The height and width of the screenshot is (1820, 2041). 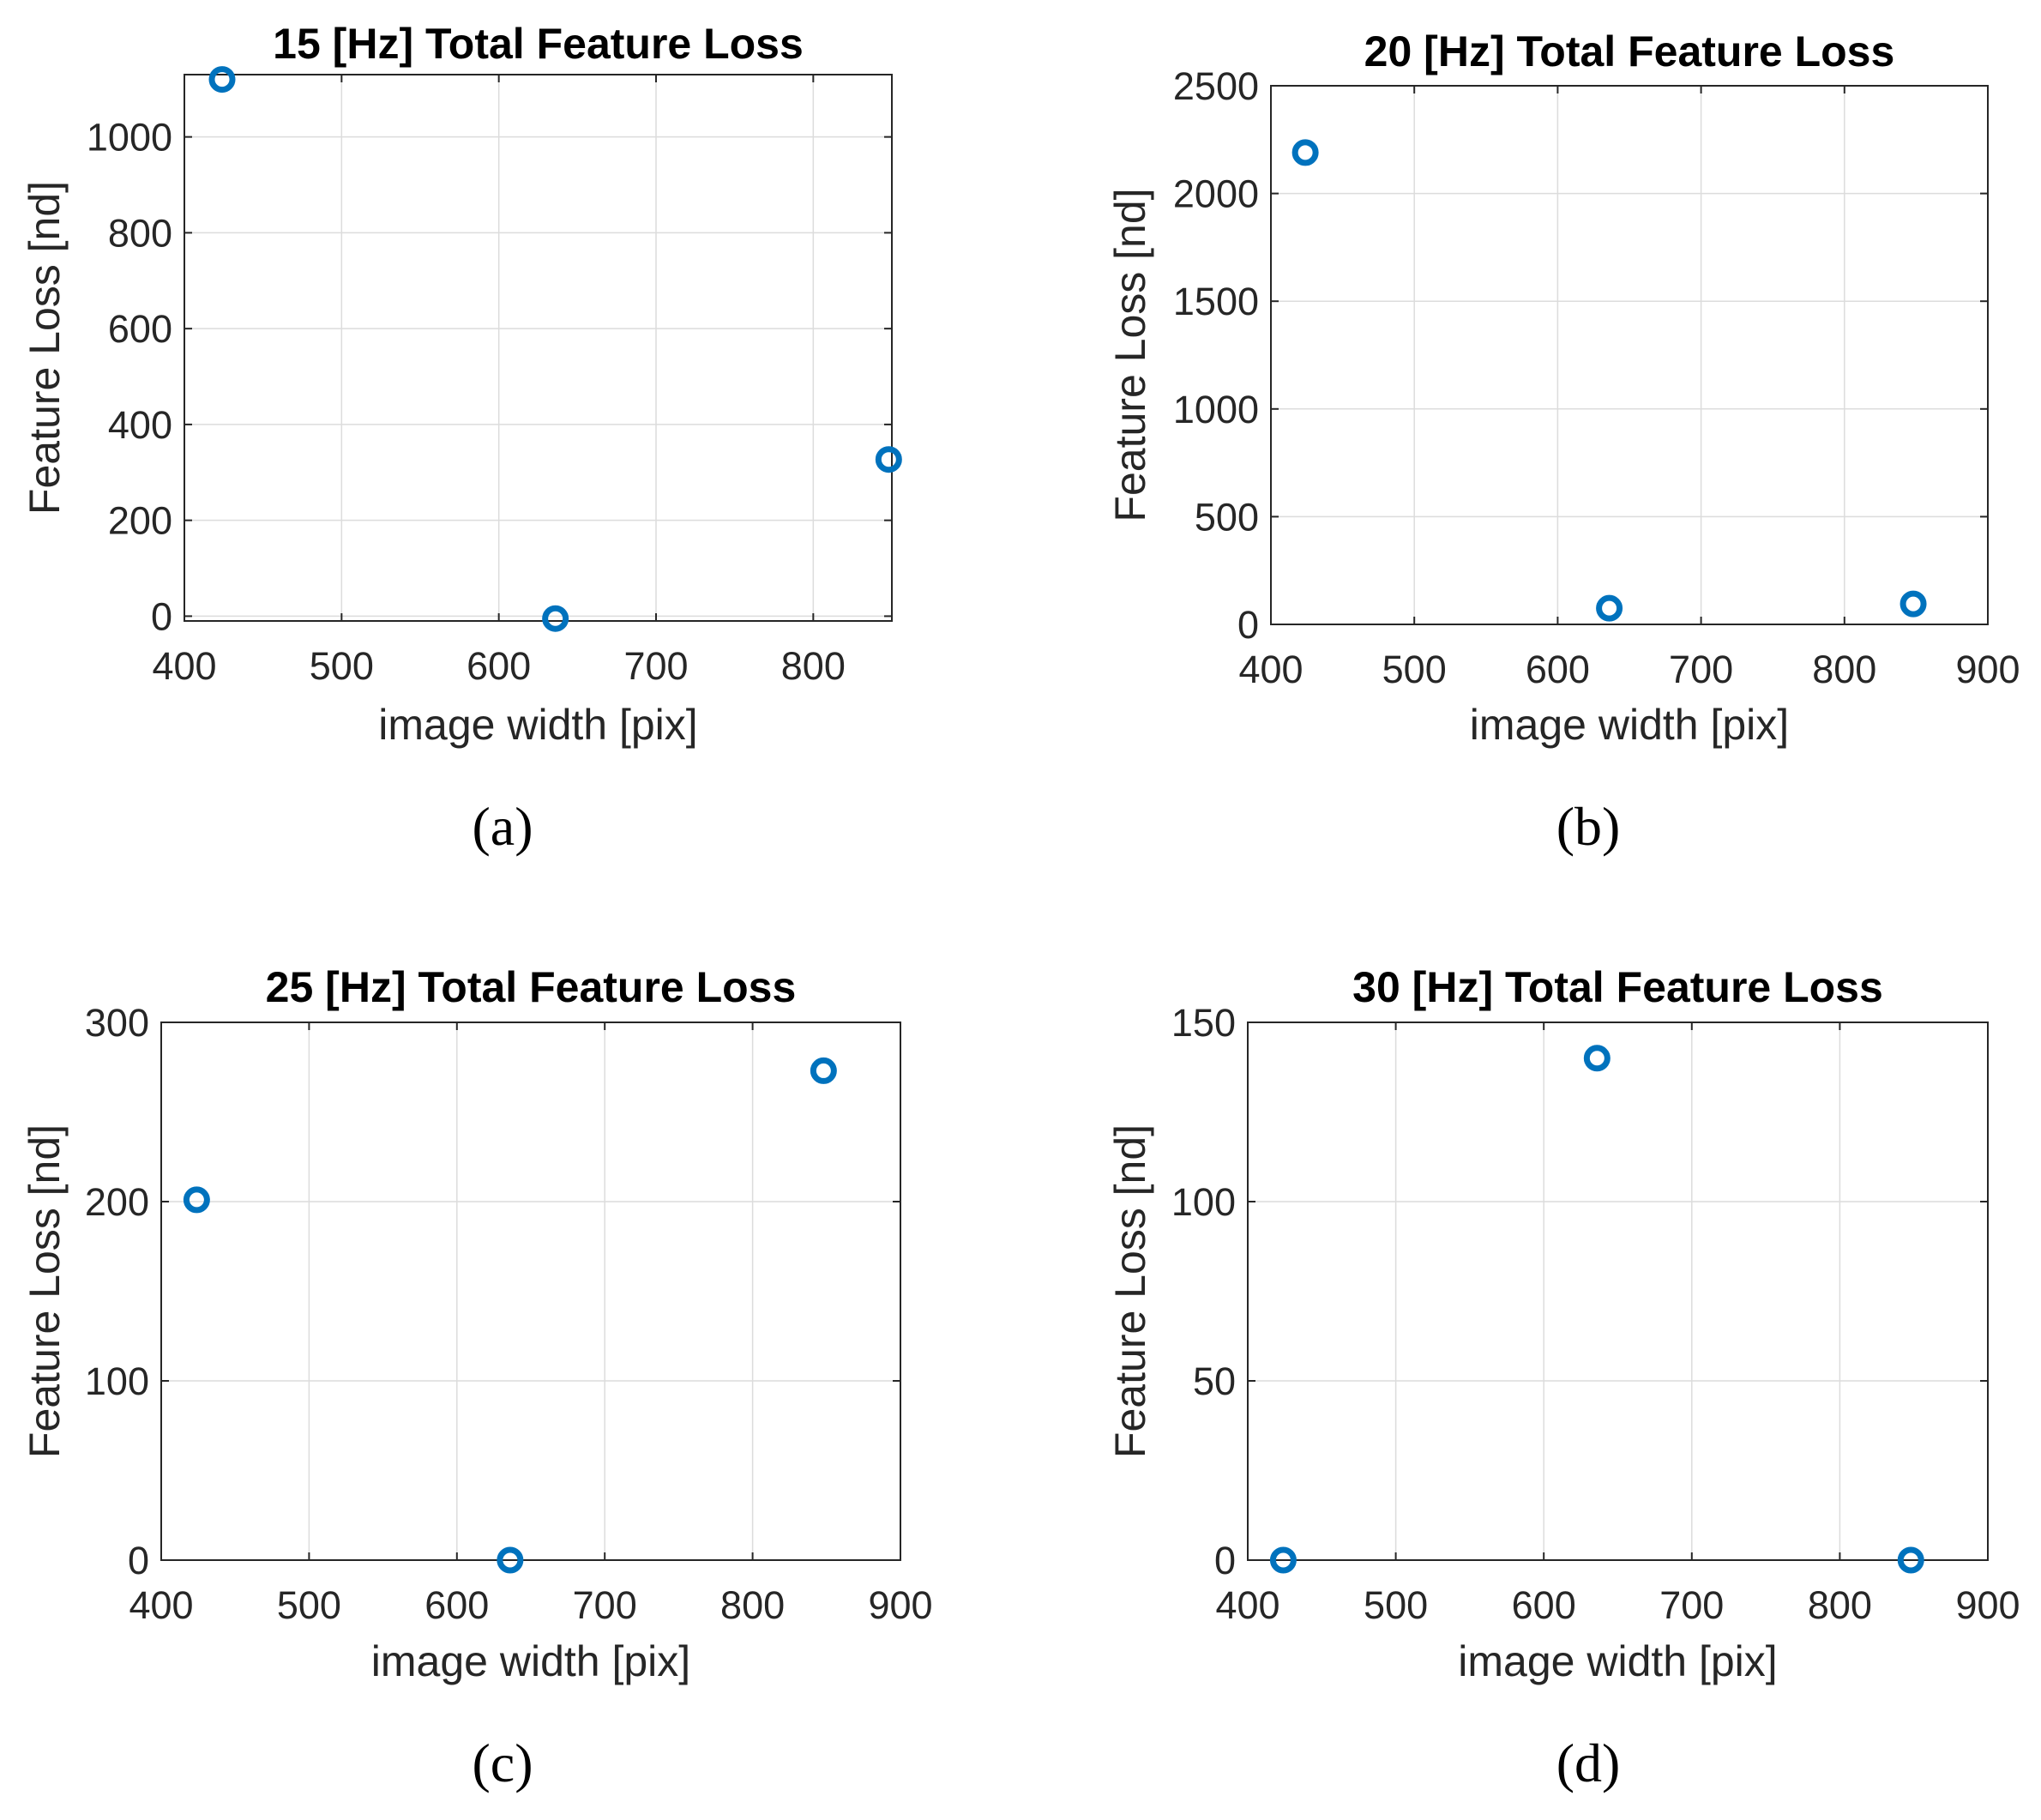 What do you see at coordinates (502, 826) in the screenshot?
I see `panel-label: (a)` at bounding box center [502, 826].